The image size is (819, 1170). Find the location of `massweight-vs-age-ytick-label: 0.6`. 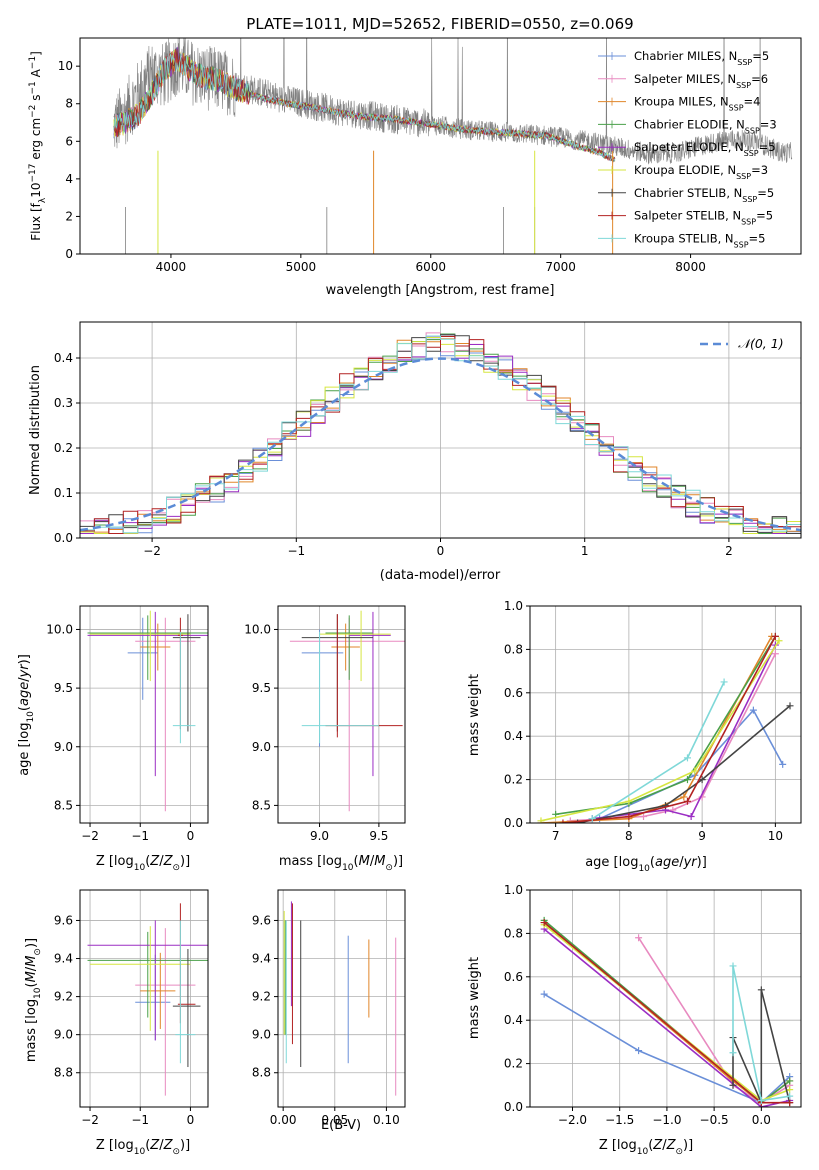

massweight-vs-age-ytick-label: 0.6 is located at coordinates (513, 693).